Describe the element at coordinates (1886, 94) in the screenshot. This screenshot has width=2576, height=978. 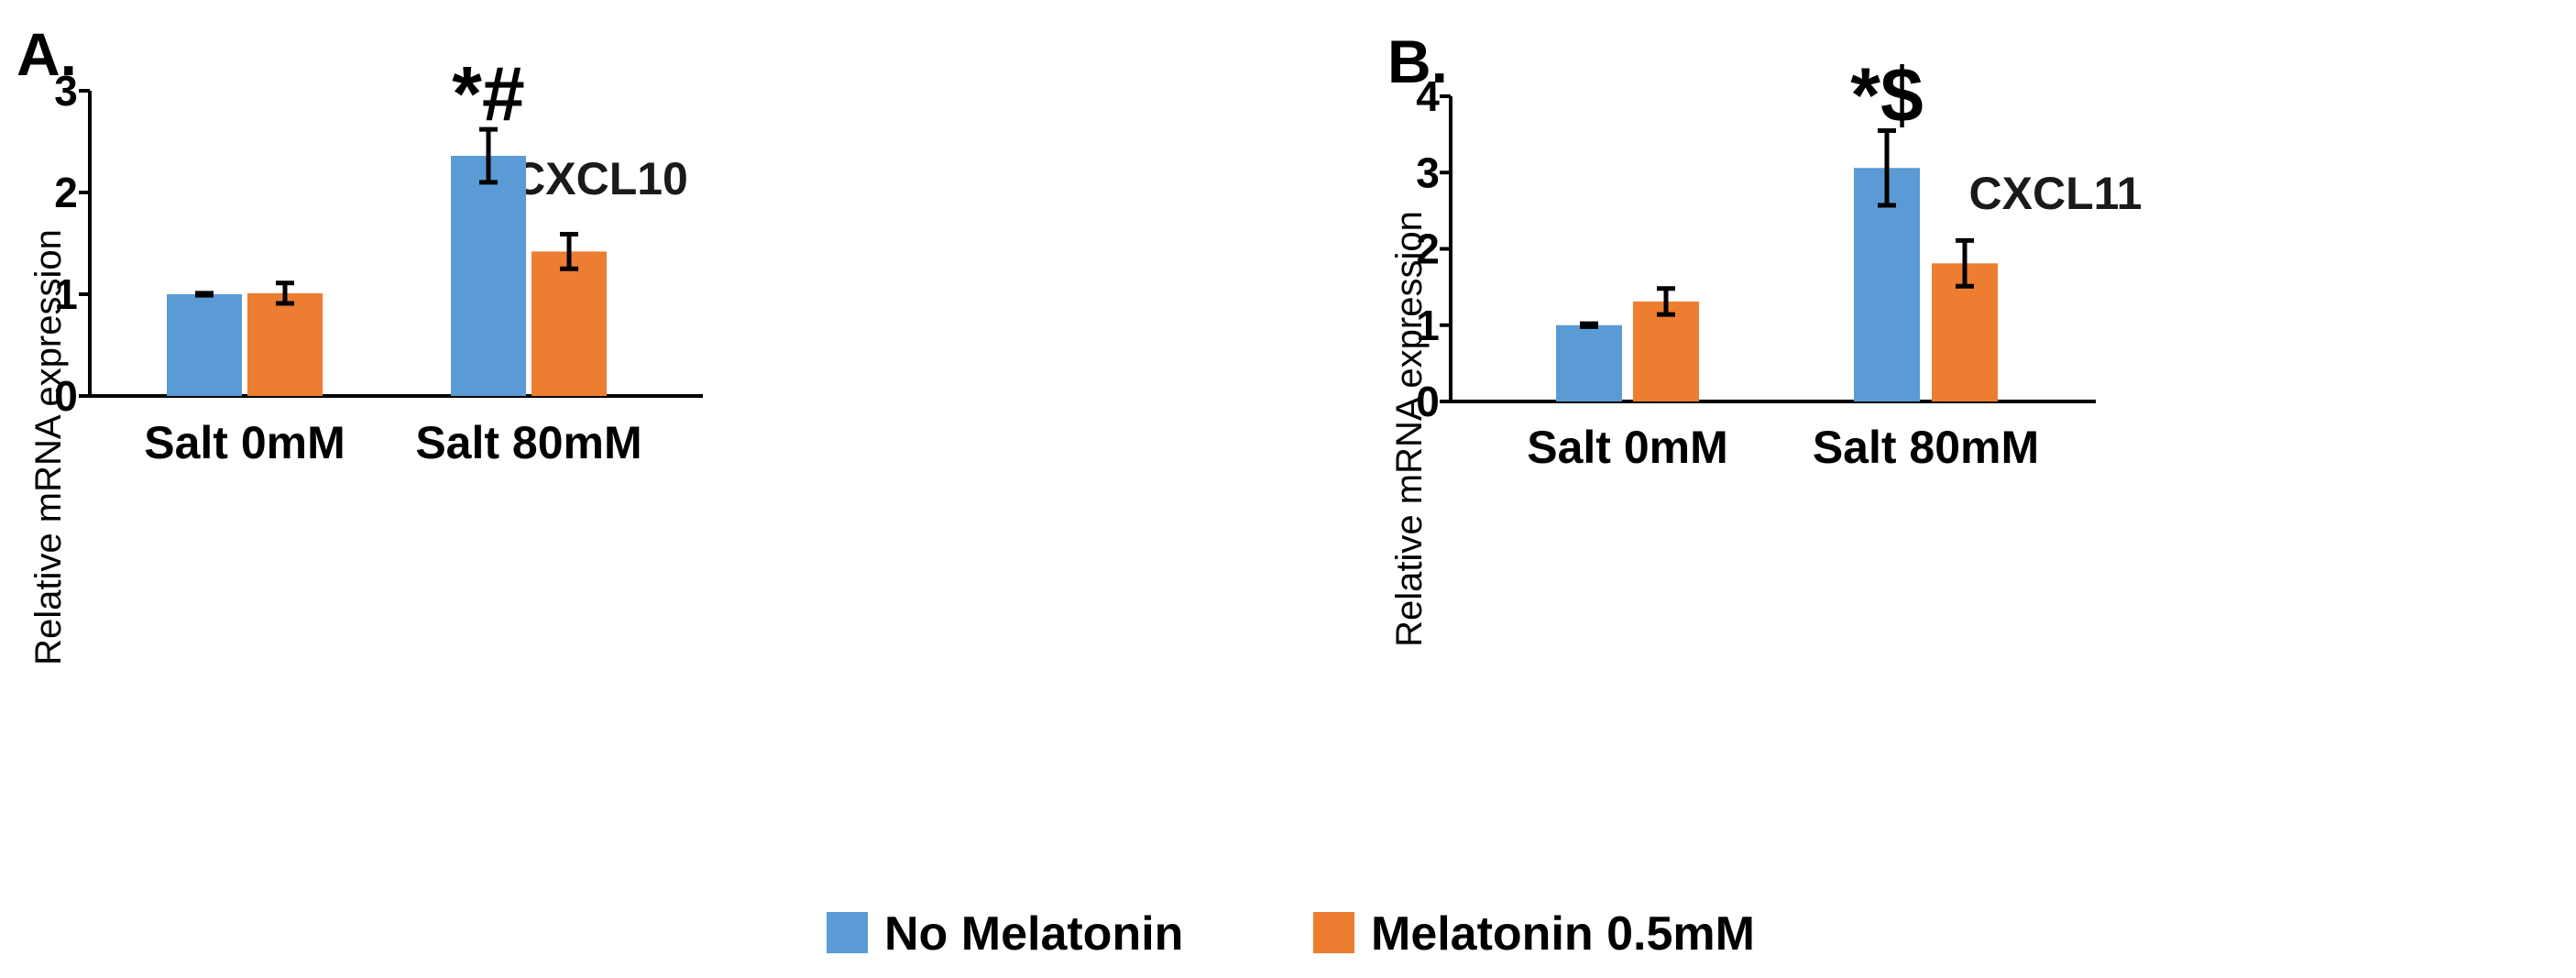
I see `panel-b-significance-marker: *$` at that location.